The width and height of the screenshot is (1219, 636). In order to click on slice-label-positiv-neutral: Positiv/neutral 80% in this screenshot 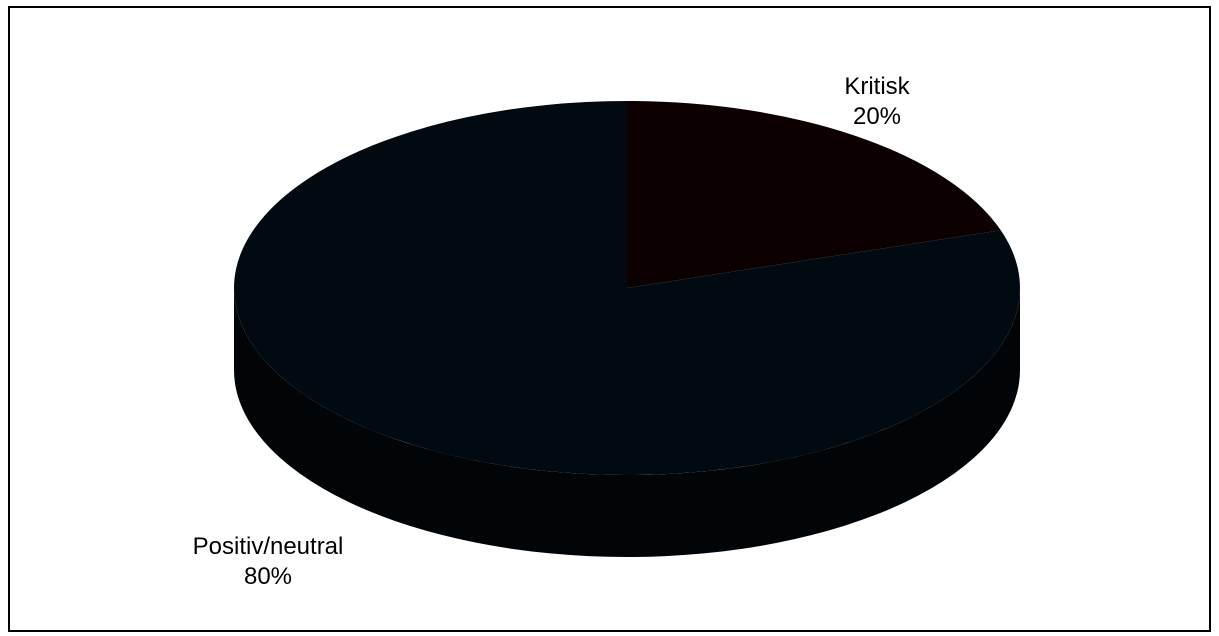, I will do `click(268, 562)`.